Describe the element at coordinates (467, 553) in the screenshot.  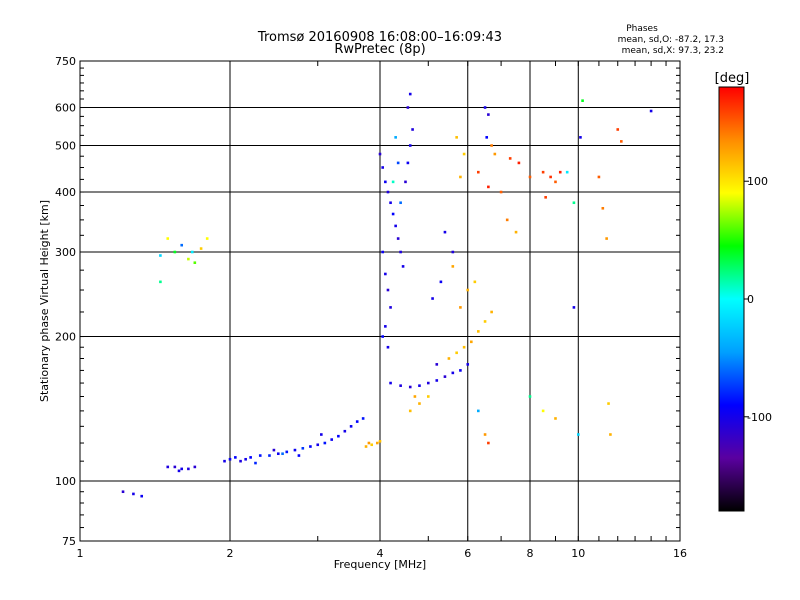
I see `x-tick-label: 6` at that location.